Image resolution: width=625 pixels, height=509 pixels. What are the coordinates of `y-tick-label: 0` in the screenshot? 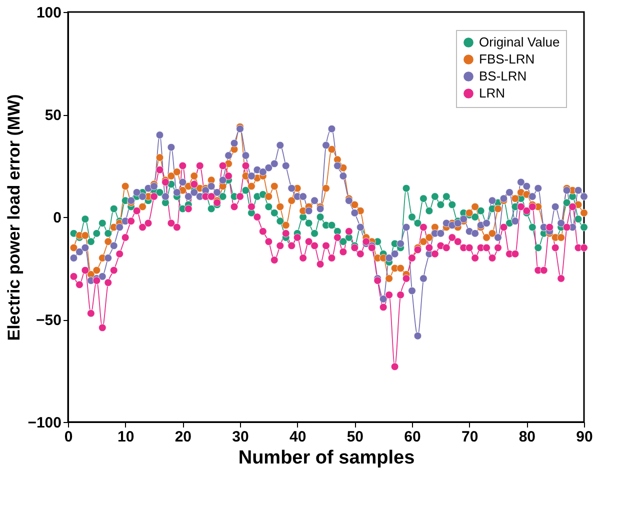 It's located at (57, 218).